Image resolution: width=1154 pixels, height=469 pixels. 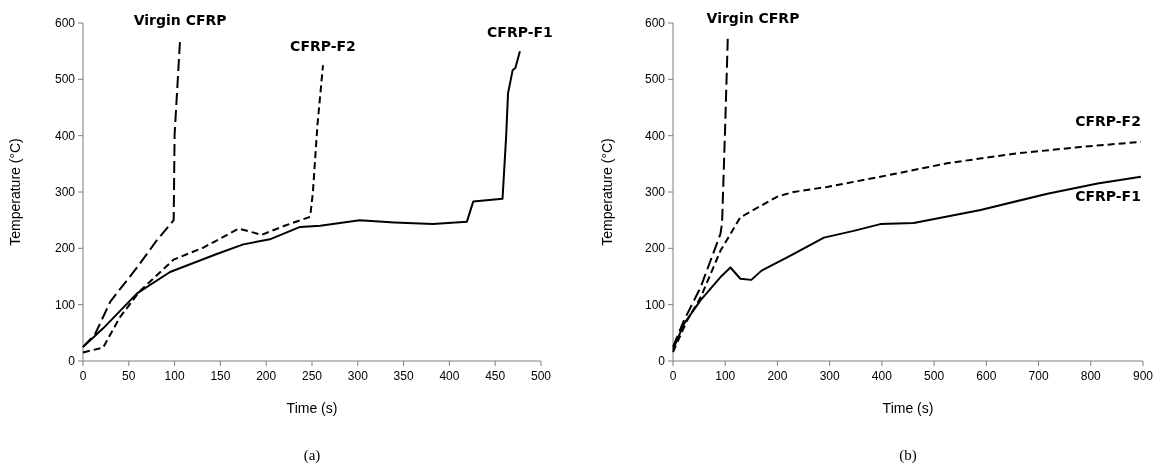 What do you see at coordinates (908, 455) in the screenshot?
I see `text: (b)` at bounding box center [908, 455].